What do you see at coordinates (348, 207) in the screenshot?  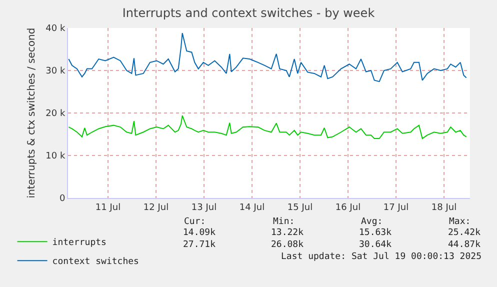 I see `x-tick-label: 16 Jul` at bounding box center [348, 207].